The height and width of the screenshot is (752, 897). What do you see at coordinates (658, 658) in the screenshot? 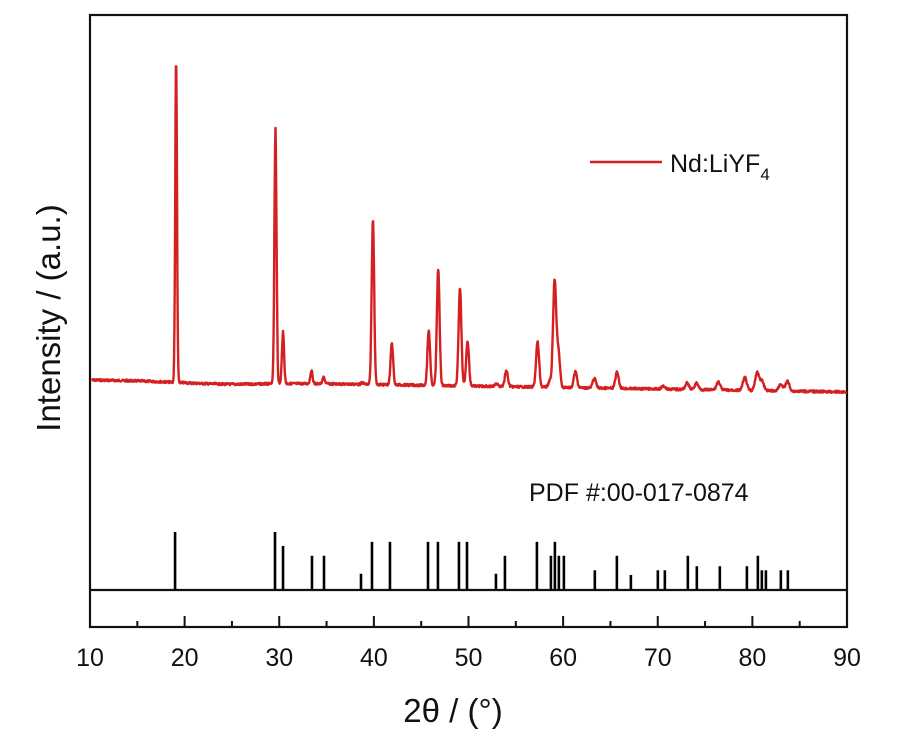
I see `x-tick-label: 70` at bounding box center [658, 658].